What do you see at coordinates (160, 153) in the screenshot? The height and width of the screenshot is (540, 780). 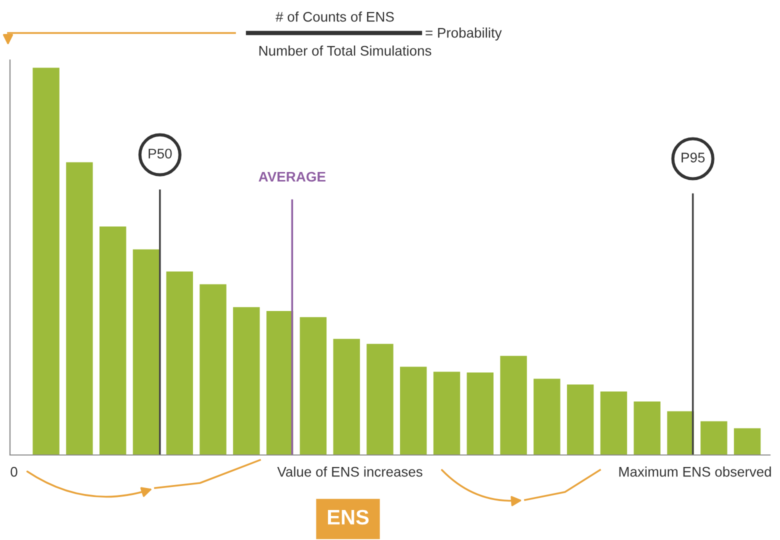 I see `annotation: P50` at bounding box center [160, 153].